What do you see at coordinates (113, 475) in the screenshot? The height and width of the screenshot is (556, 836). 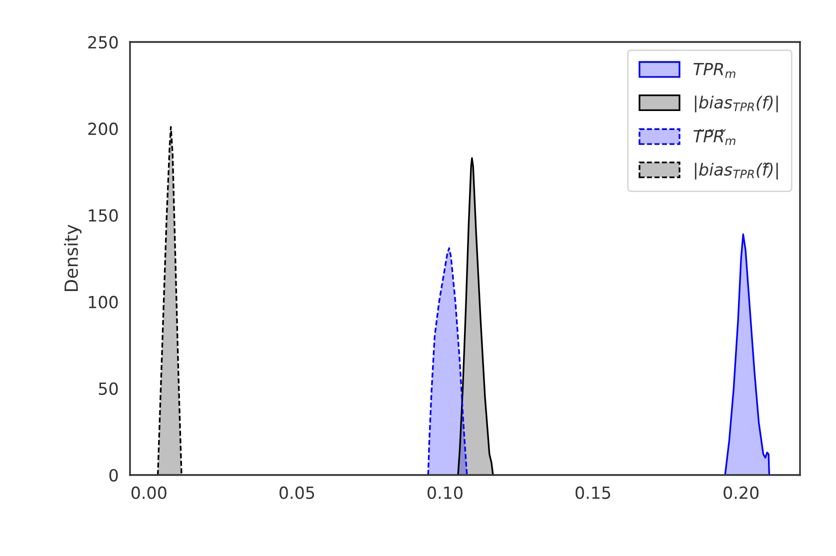 I see `y-tick-label: 0` at bounding box center [113, 475].